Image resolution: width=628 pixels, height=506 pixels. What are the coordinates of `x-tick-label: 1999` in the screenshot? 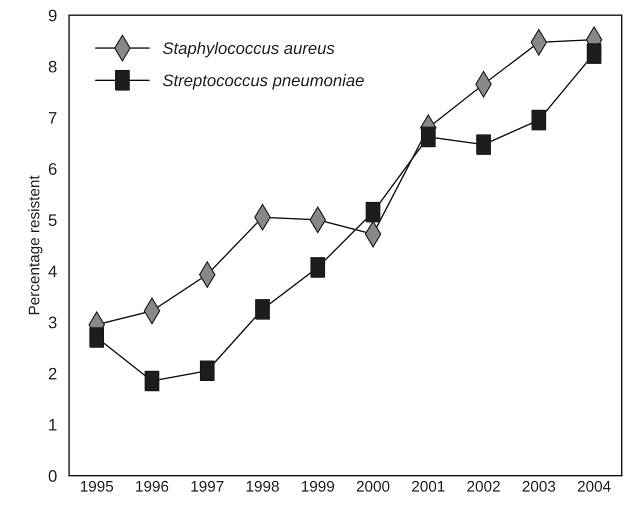 It's located at (318, 486).